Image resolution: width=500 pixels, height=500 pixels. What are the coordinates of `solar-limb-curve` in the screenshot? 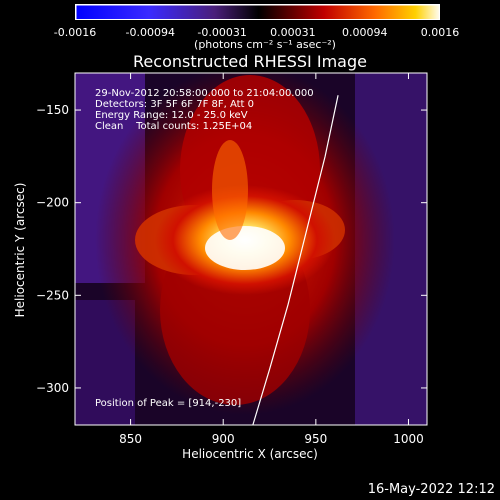 It's located at (295, 260).